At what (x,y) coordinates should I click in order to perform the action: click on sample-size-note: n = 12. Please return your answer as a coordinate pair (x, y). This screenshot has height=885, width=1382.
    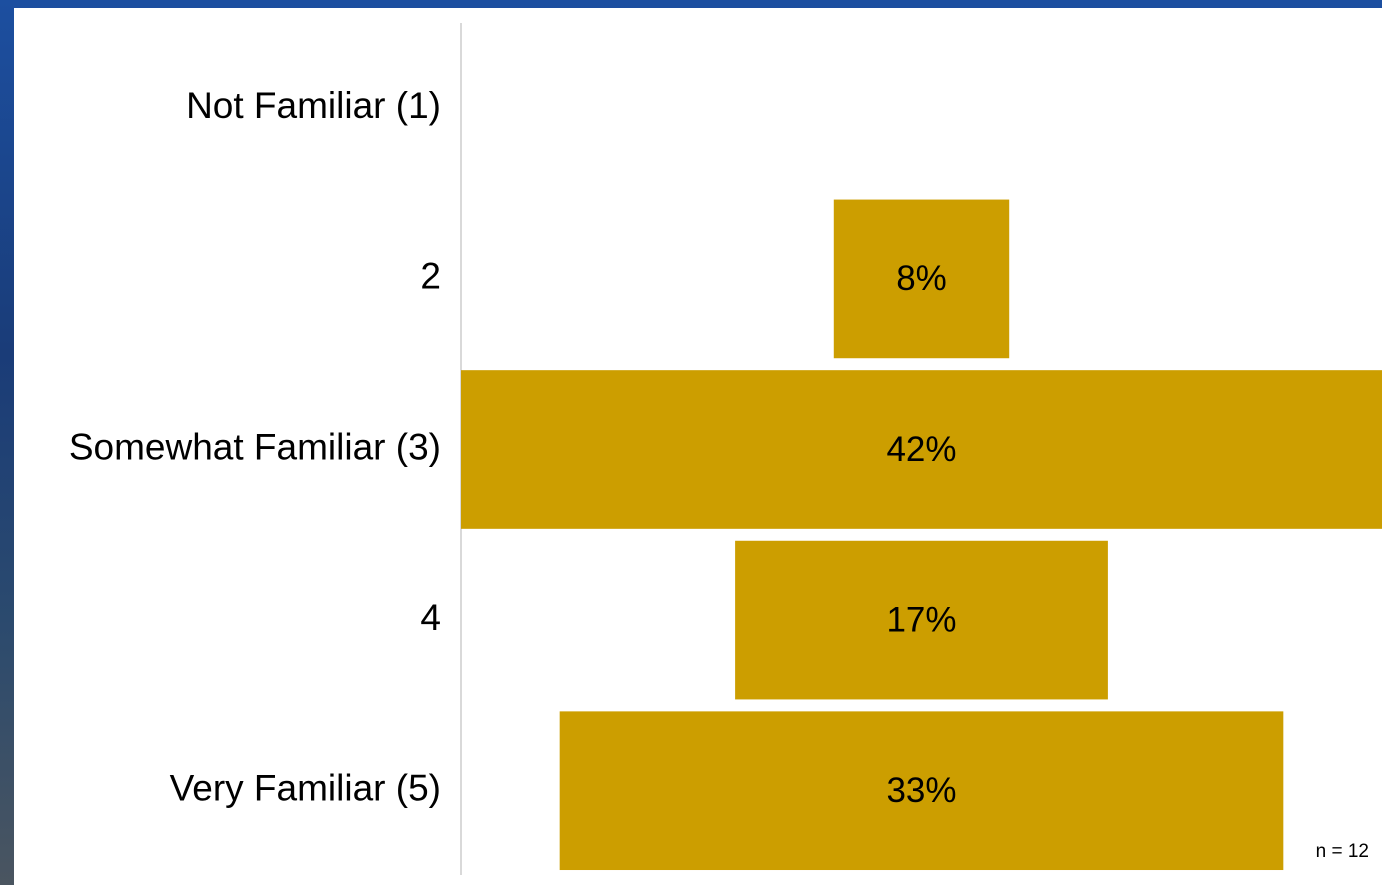
    Looking at the image, I should click on (1342, 851).